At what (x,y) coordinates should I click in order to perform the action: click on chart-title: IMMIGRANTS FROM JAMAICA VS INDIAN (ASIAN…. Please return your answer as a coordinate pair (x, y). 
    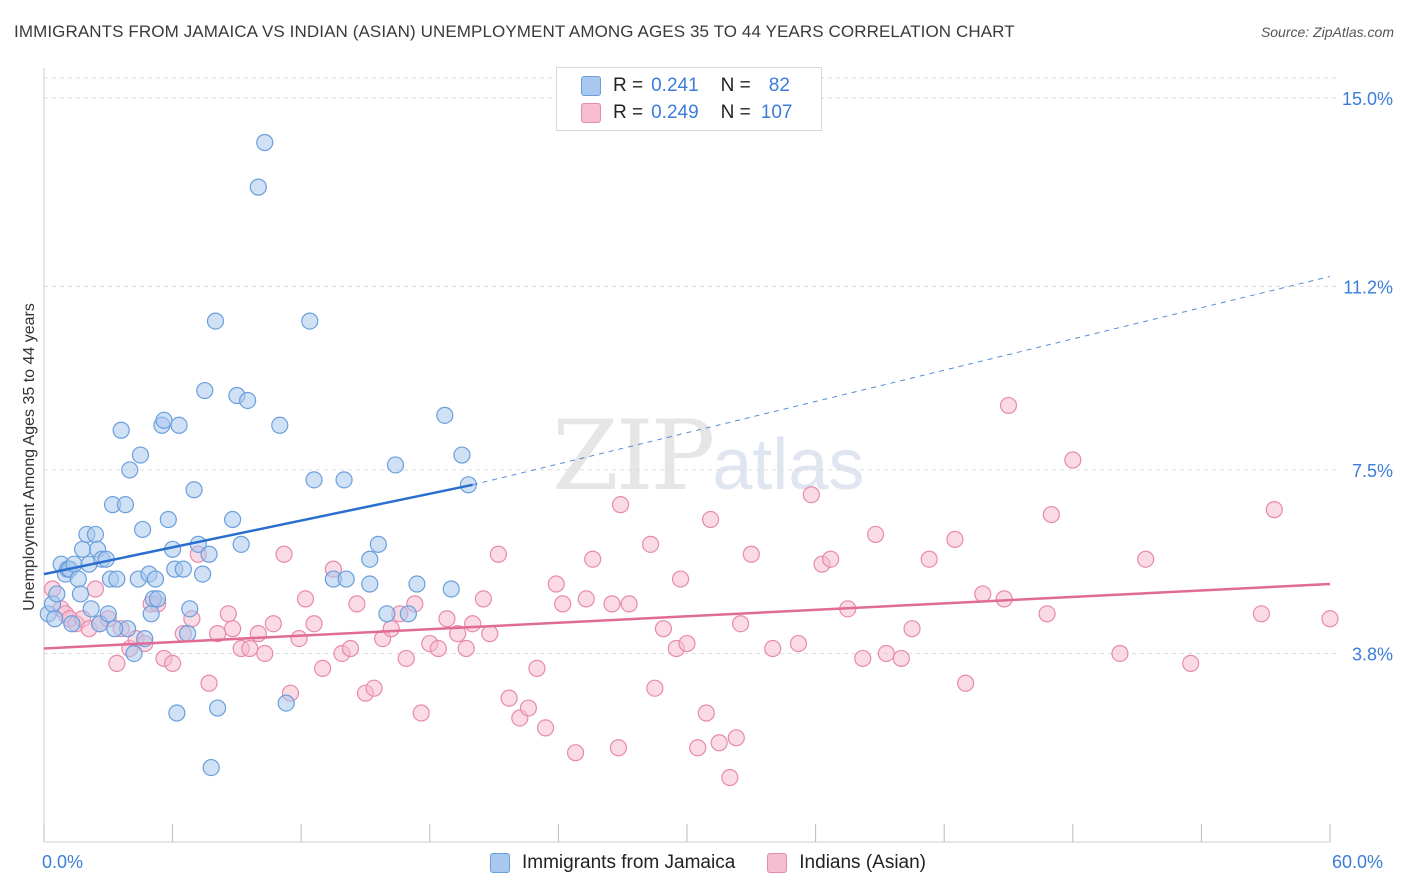
    Looking at the image, I should click on (514, 31).